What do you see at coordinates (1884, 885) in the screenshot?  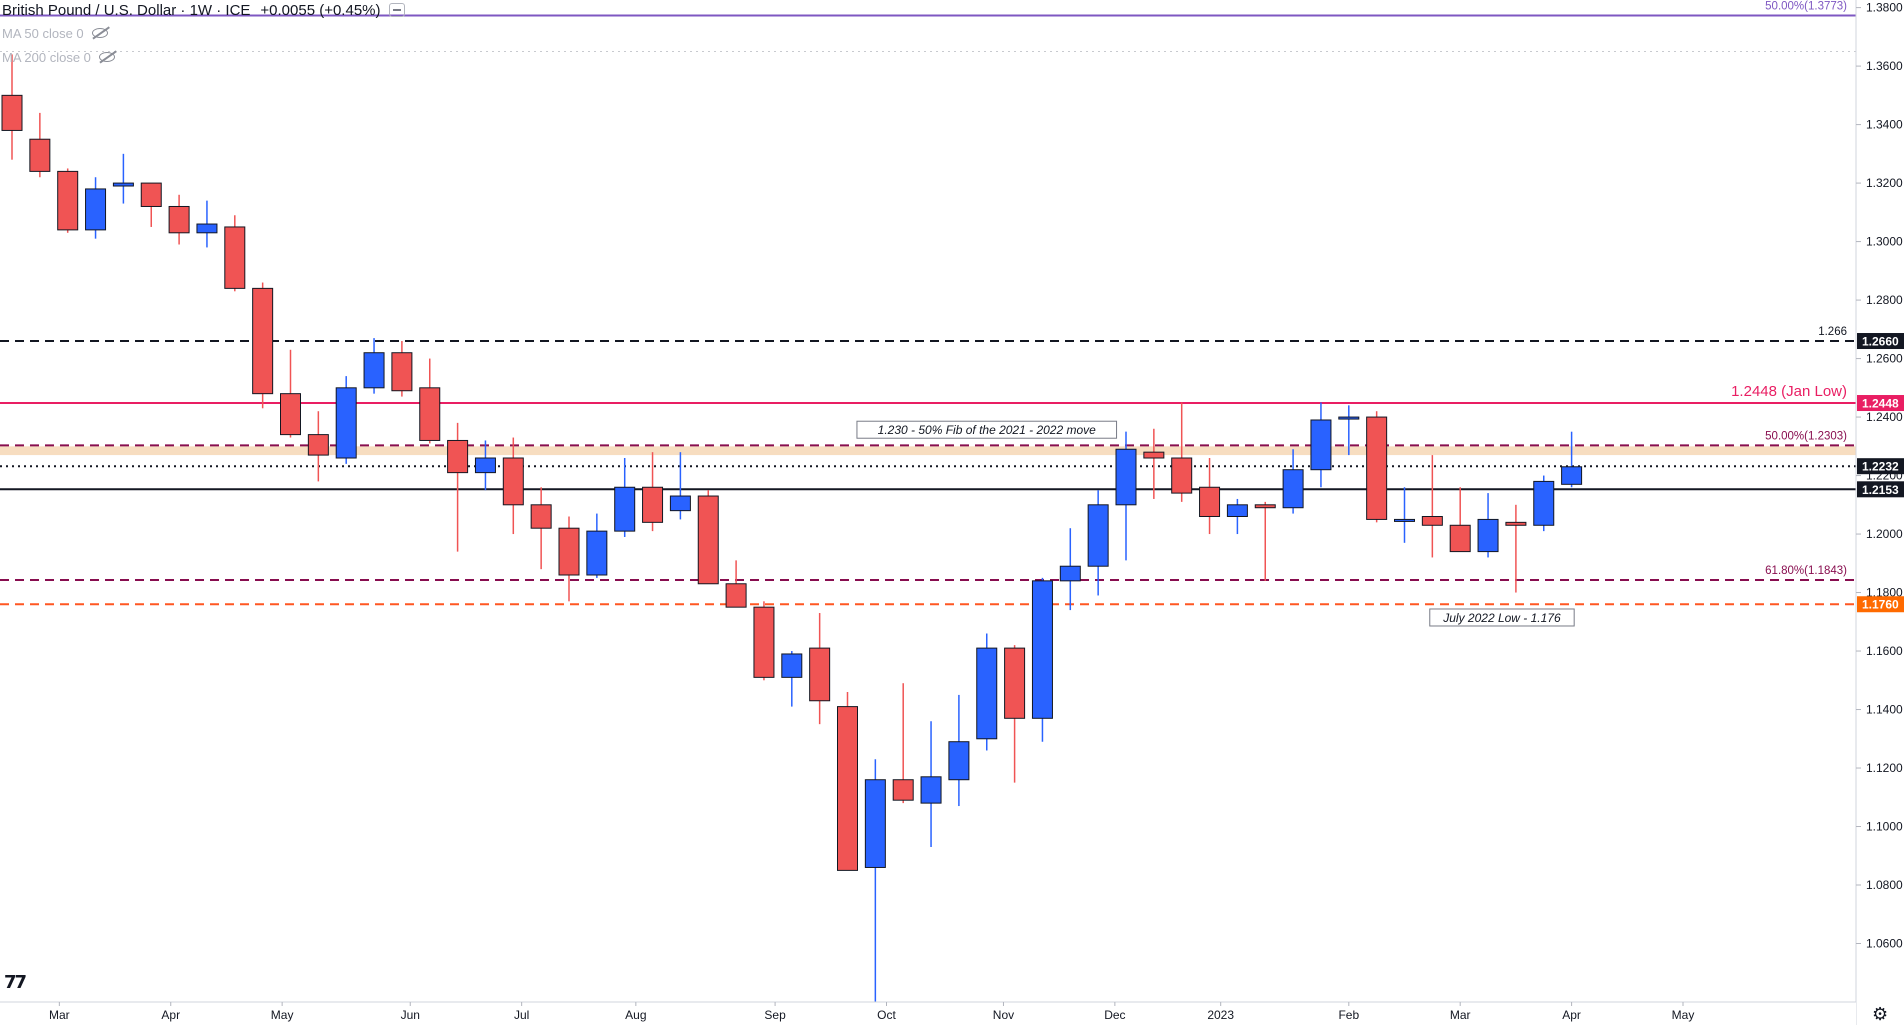 I see `price-tick-label: 1.0800` at bounding box center [1884, 885].